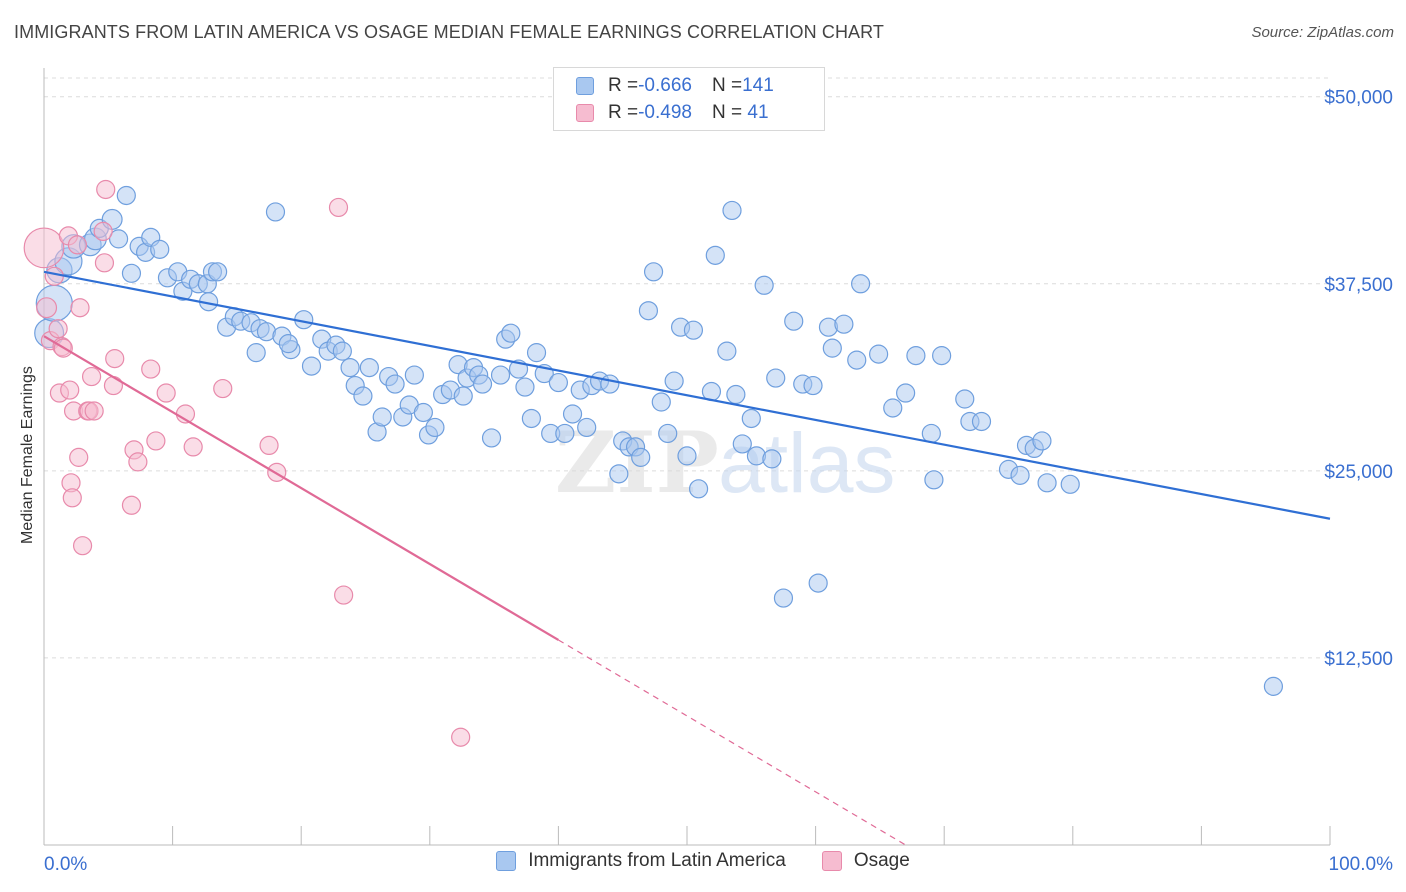 This screenshot has height=892, width=1406. I want to click on correlation-stats-box: R = -0.666 N = 141 R = -0.498 N = 41, so click(689, 99).